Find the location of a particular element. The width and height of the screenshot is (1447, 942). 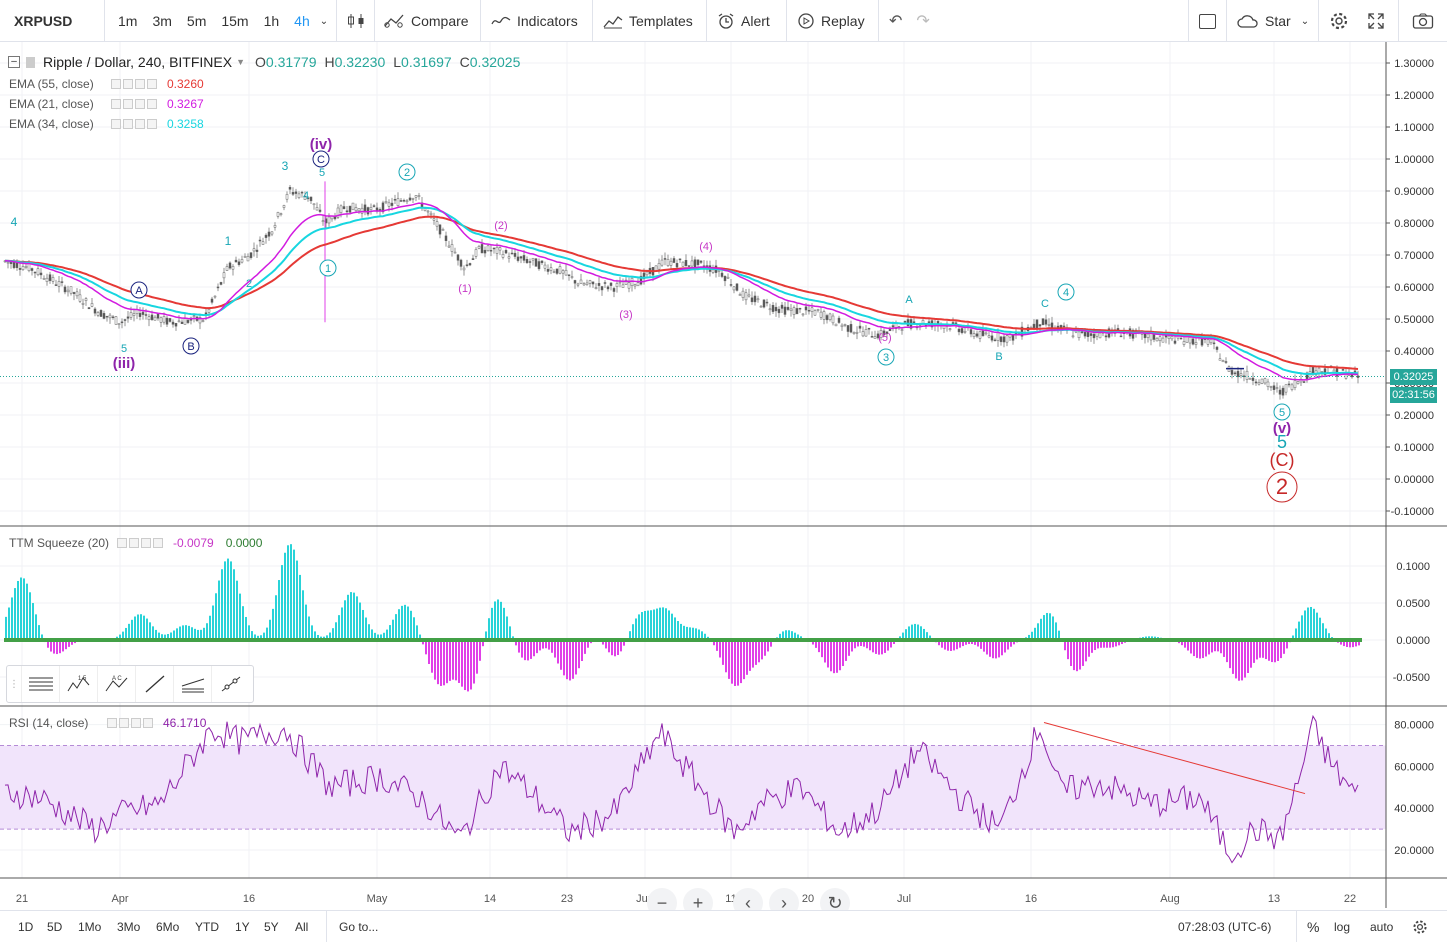

chevron-down-icon: ▼ is located at coordinates (240, 62).